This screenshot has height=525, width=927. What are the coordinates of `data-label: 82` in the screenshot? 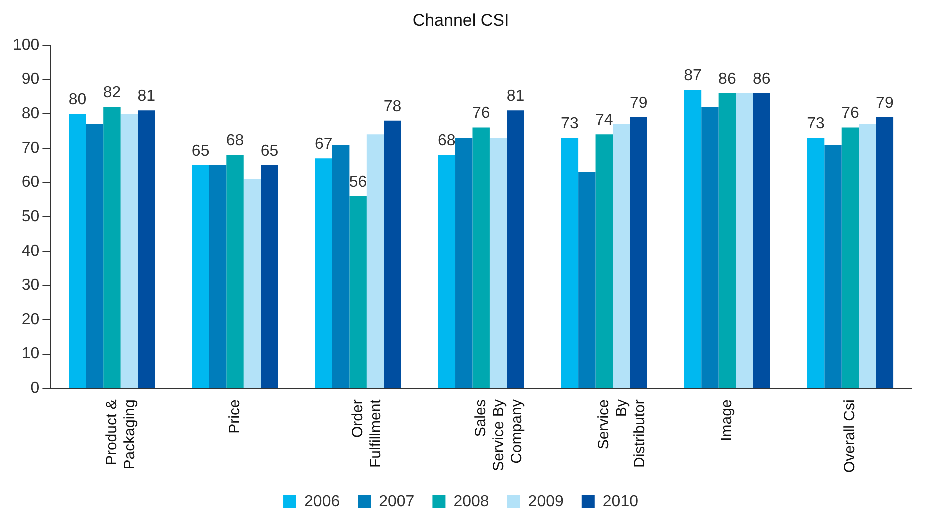 It's located at (112, 93).